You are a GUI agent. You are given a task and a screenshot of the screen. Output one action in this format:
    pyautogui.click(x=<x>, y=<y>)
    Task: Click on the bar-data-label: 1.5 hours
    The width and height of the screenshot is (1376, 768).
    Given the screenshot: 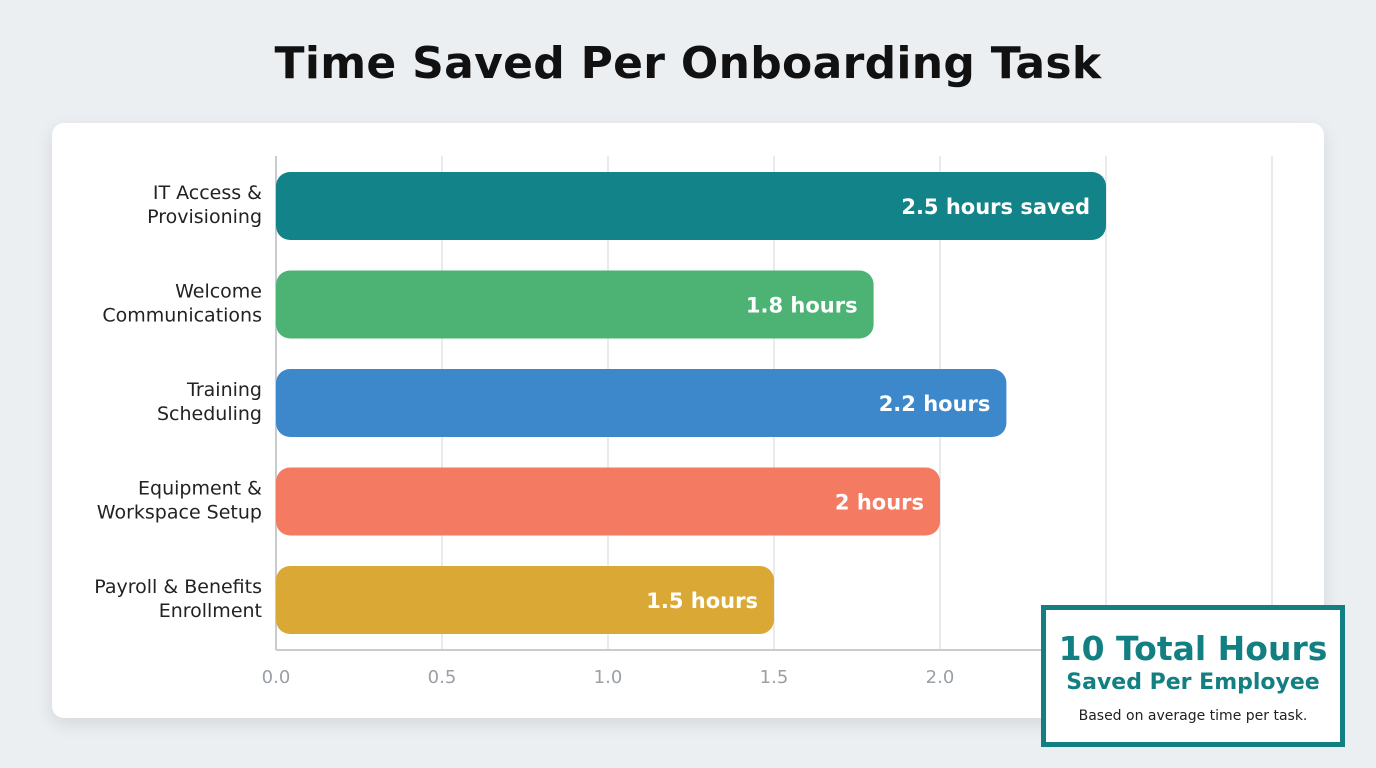 What is the action you would take?
    pyautogui.click(x=702, y=601)
    